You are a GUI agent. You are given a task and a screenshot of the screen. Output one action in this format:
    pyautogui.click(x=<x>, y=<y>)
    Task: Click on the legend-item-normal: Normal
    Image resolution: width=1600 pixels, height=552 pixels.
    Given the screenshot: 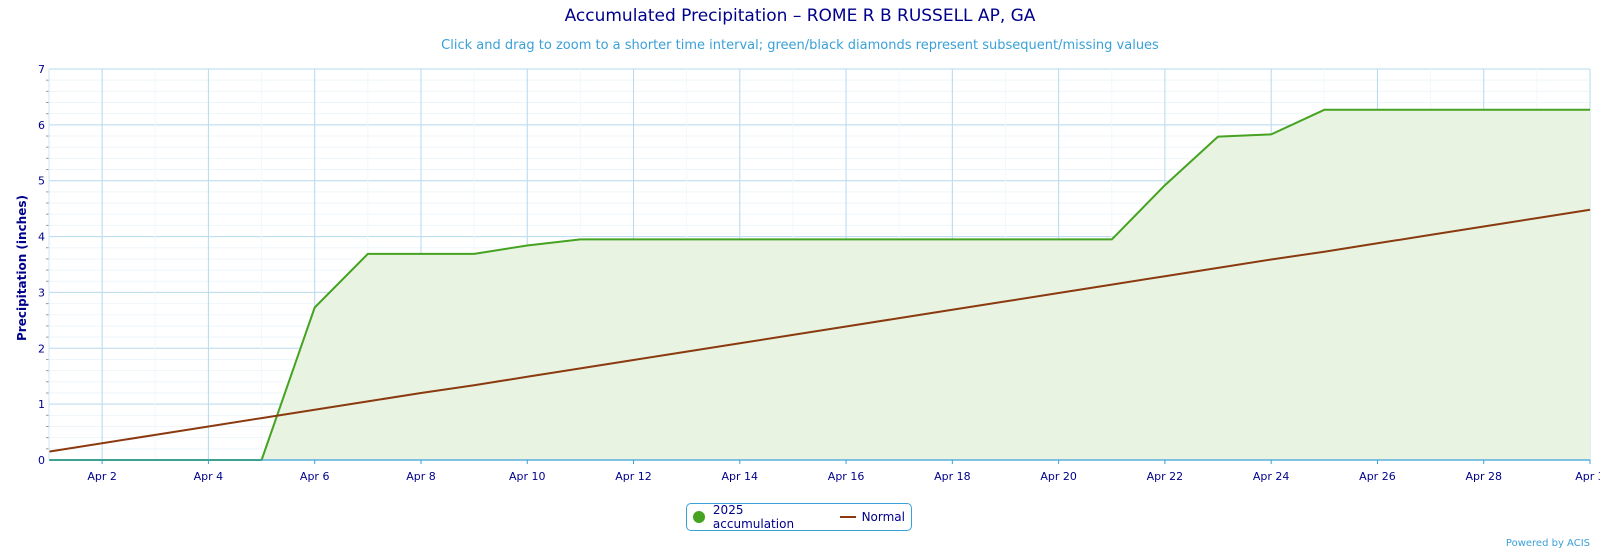 What is the action you would take?
    pyautogui.click(x=872, y=517)
    